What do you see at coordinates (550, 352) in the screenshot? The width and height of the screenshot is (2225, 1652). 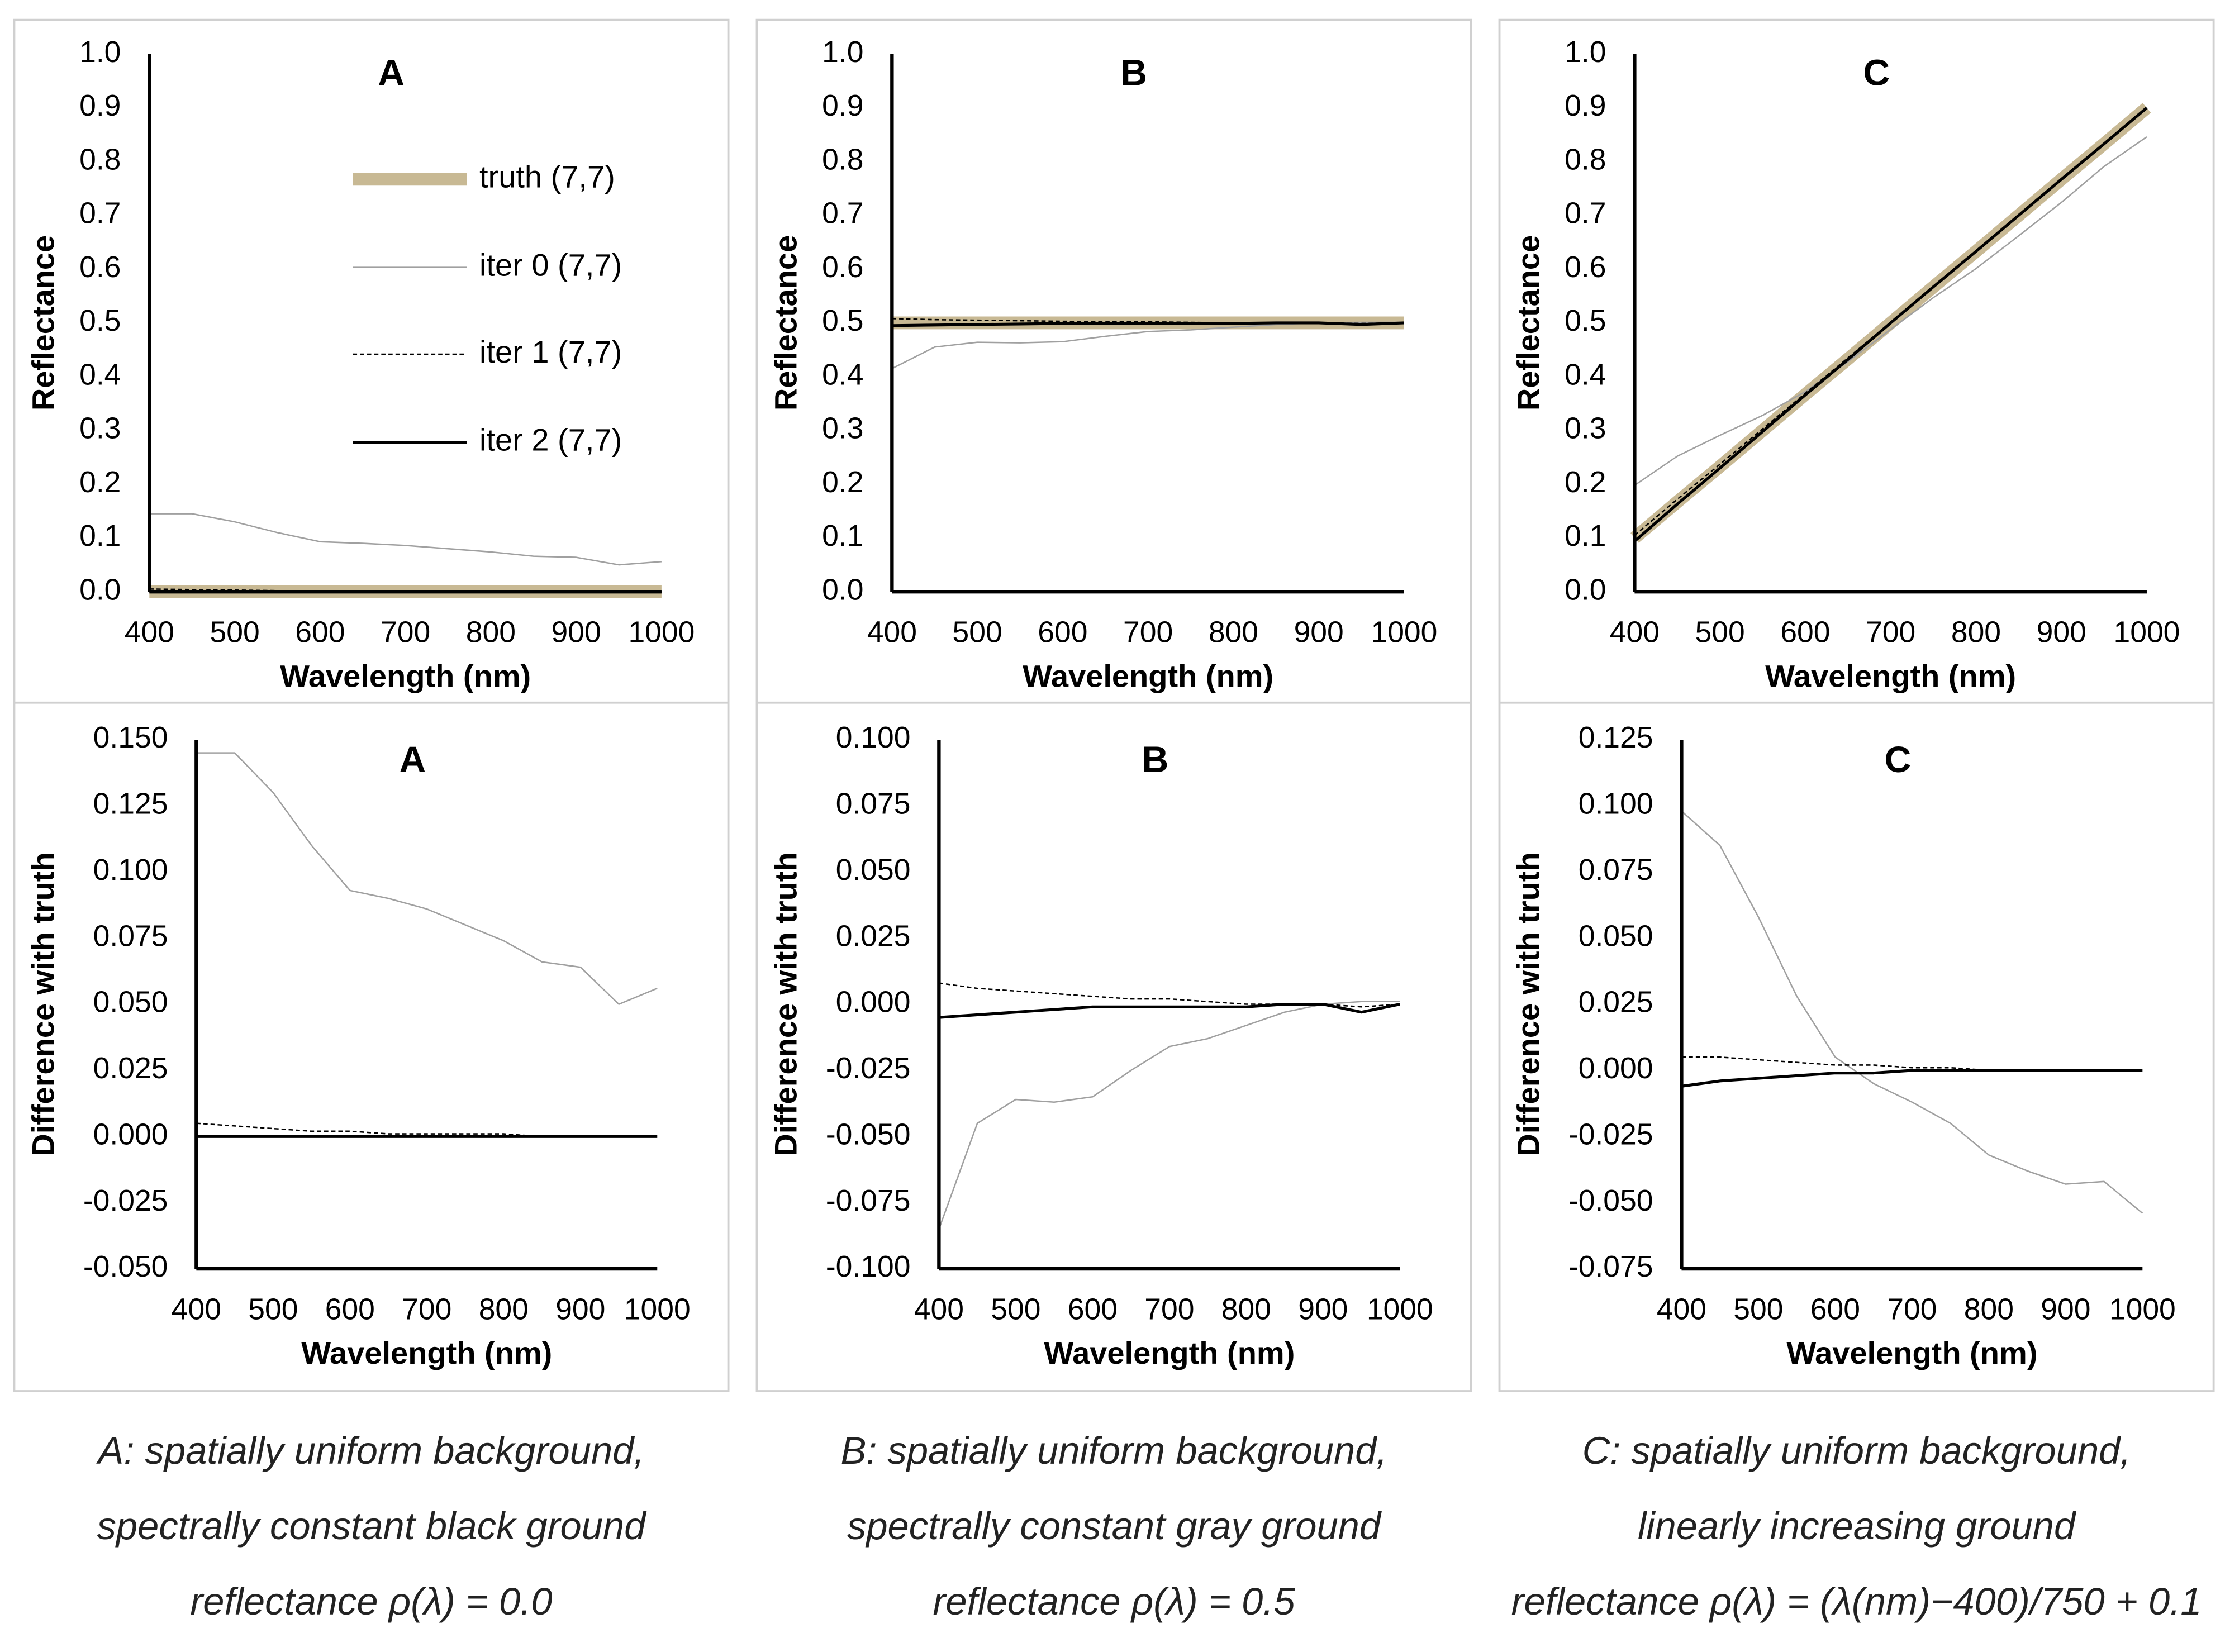 I see `legend-label: iter 1 (7,7)` at bounding box center [550, 352].